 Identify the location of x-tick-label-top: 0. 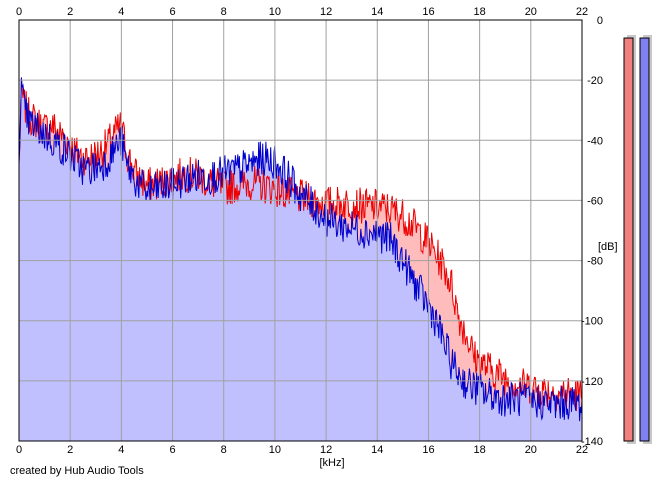
(19, 12).